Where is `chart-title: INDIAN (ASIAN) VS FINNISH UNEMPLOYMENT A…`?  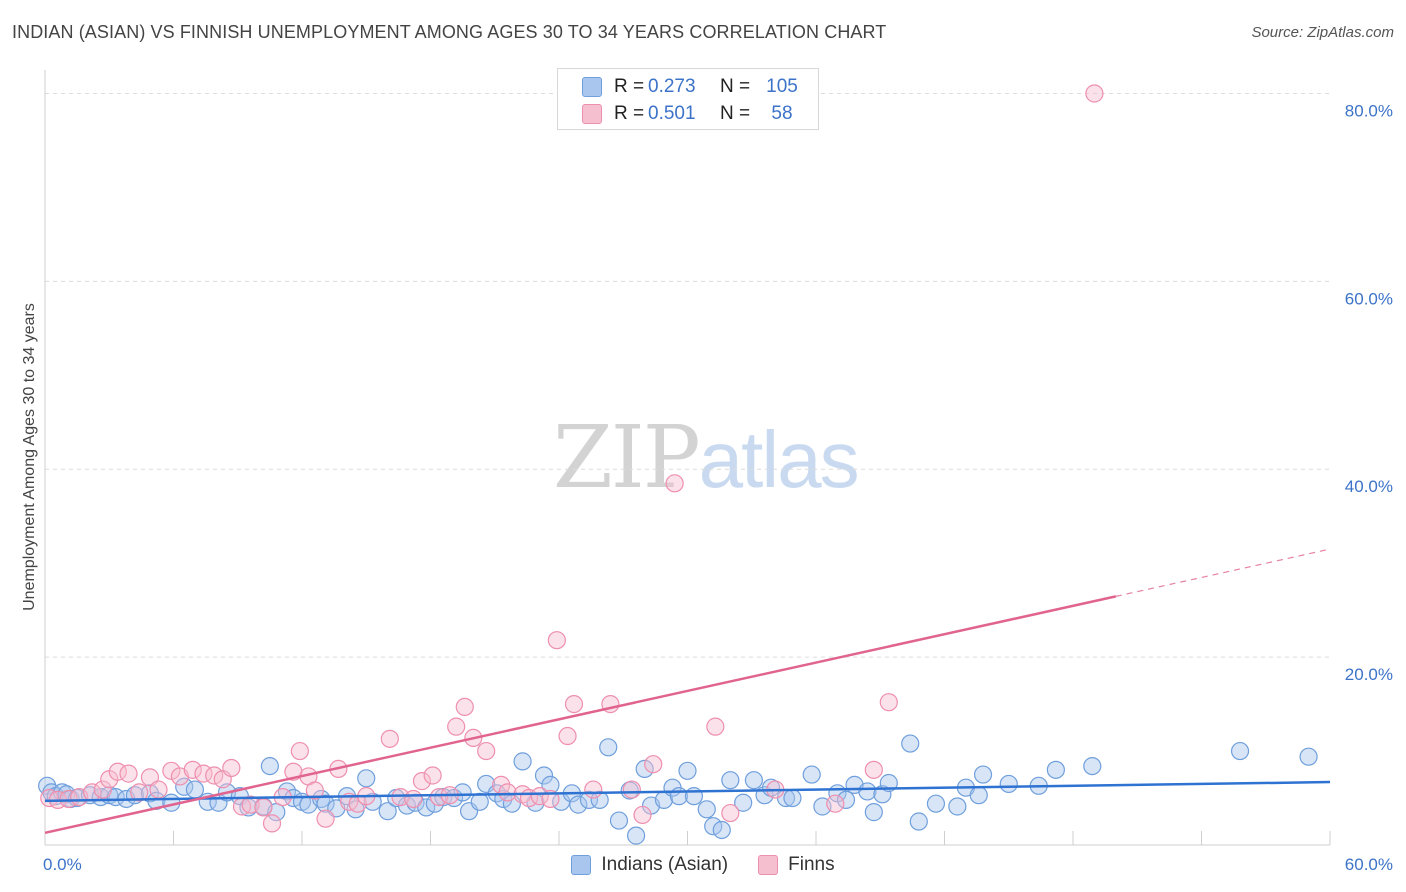 chart-title: INDIAN (ASIAN) VS FINNISH UNEMPLOYMENT A… is located at coordinates (449, 32).